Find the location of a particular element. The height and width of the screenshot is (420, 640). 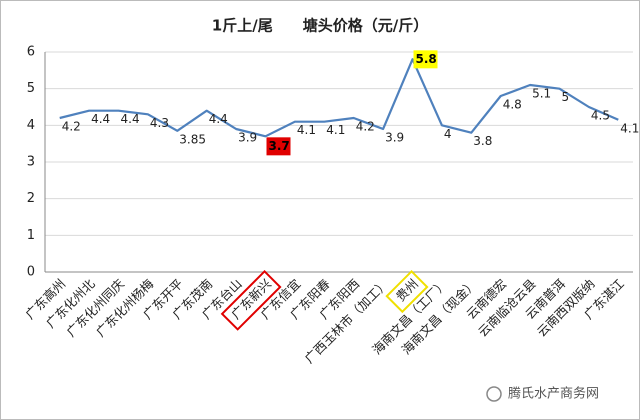

y-tick-label: 5 is located at coordinates (31, 88).